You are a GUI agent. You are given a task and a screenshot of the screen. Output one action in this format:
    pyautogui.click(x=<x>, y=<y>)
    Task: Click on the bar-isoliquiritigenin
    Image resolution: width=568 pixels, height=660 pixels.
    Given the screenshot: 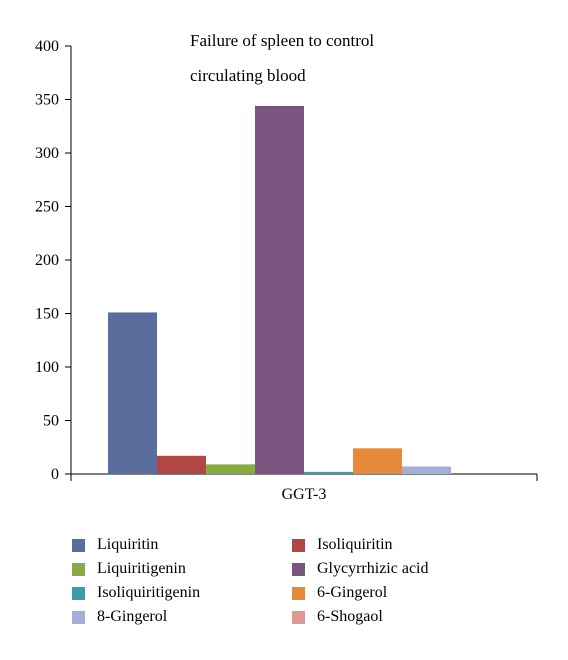 What is the action you would take?
    pyautogui.click(x=328, y=472)
    